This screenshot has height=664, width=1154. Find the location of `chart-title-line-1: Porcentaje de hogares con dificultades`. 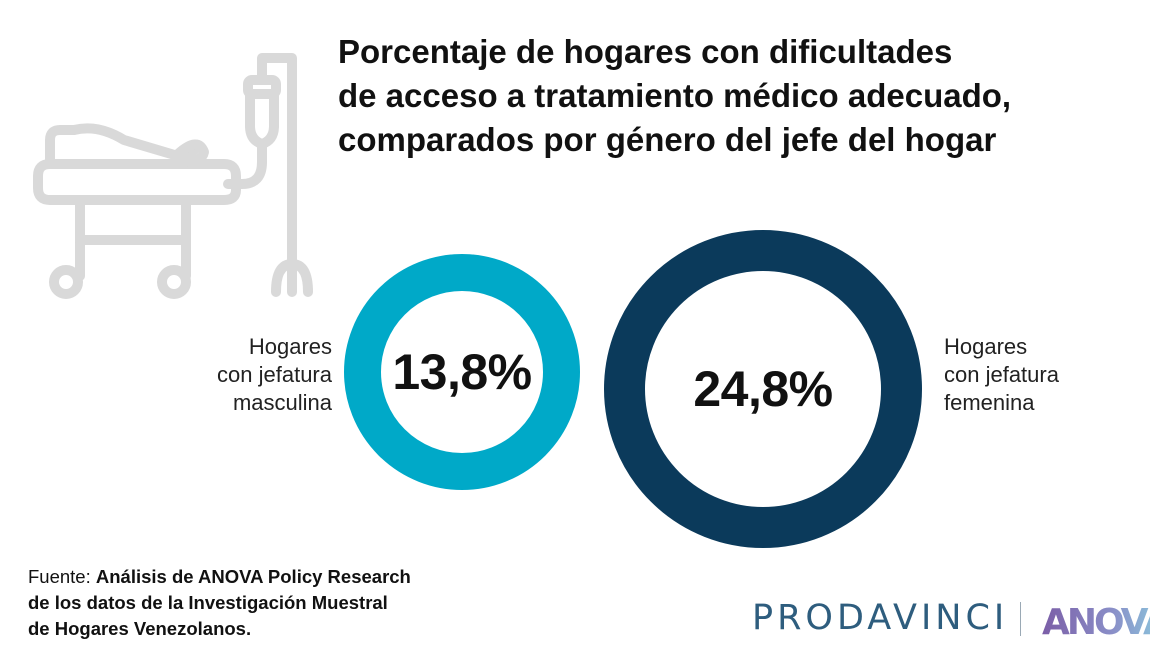

chart-title-line-1: Porcentaje de hogares con dificultades is located at coordinates (645, 51).